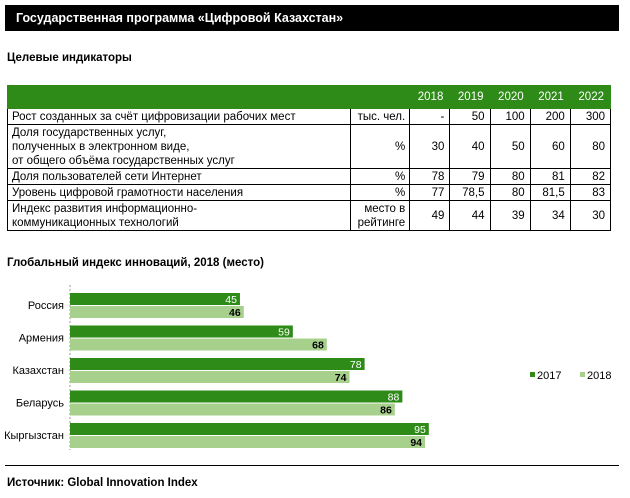  Describe the element at coordinates (34, 436) in the screenshot. I see `category-label: Кыргызстан` at that location.